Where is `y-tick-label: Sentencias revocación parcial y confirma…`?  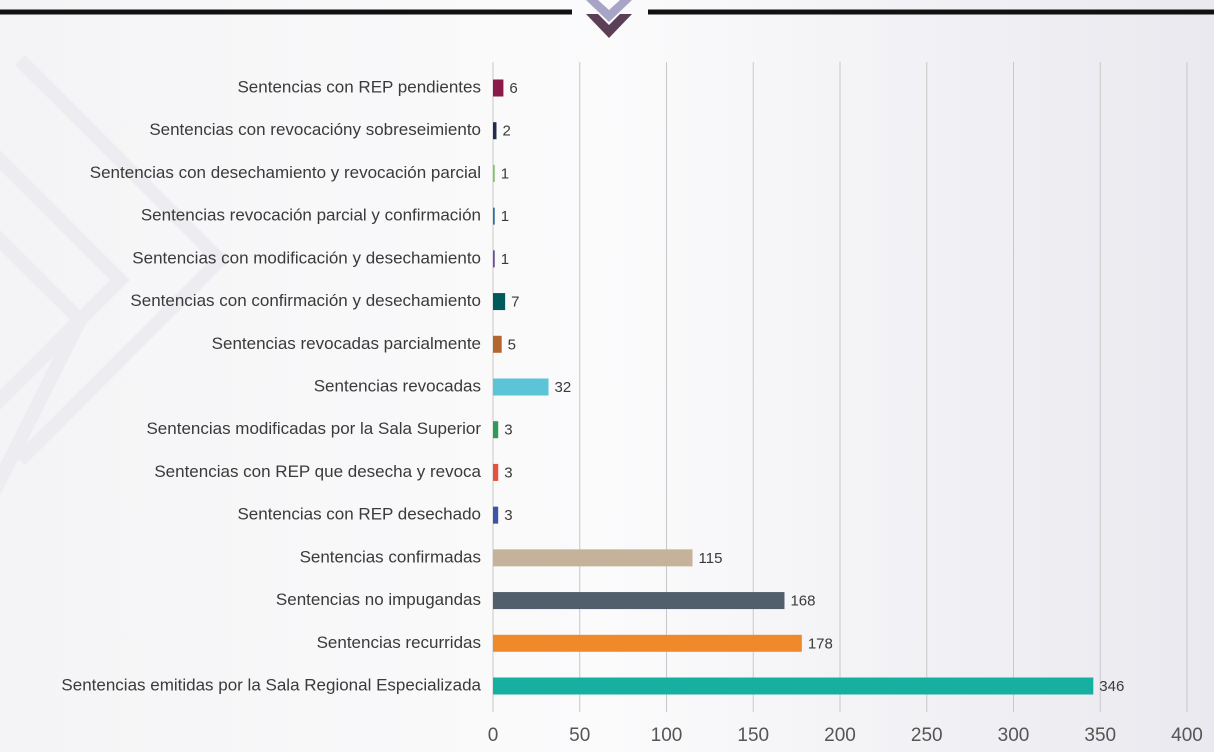
y-tick-label: Sentencias revocación parcial y confirma… is located at coordinates (311, 215).